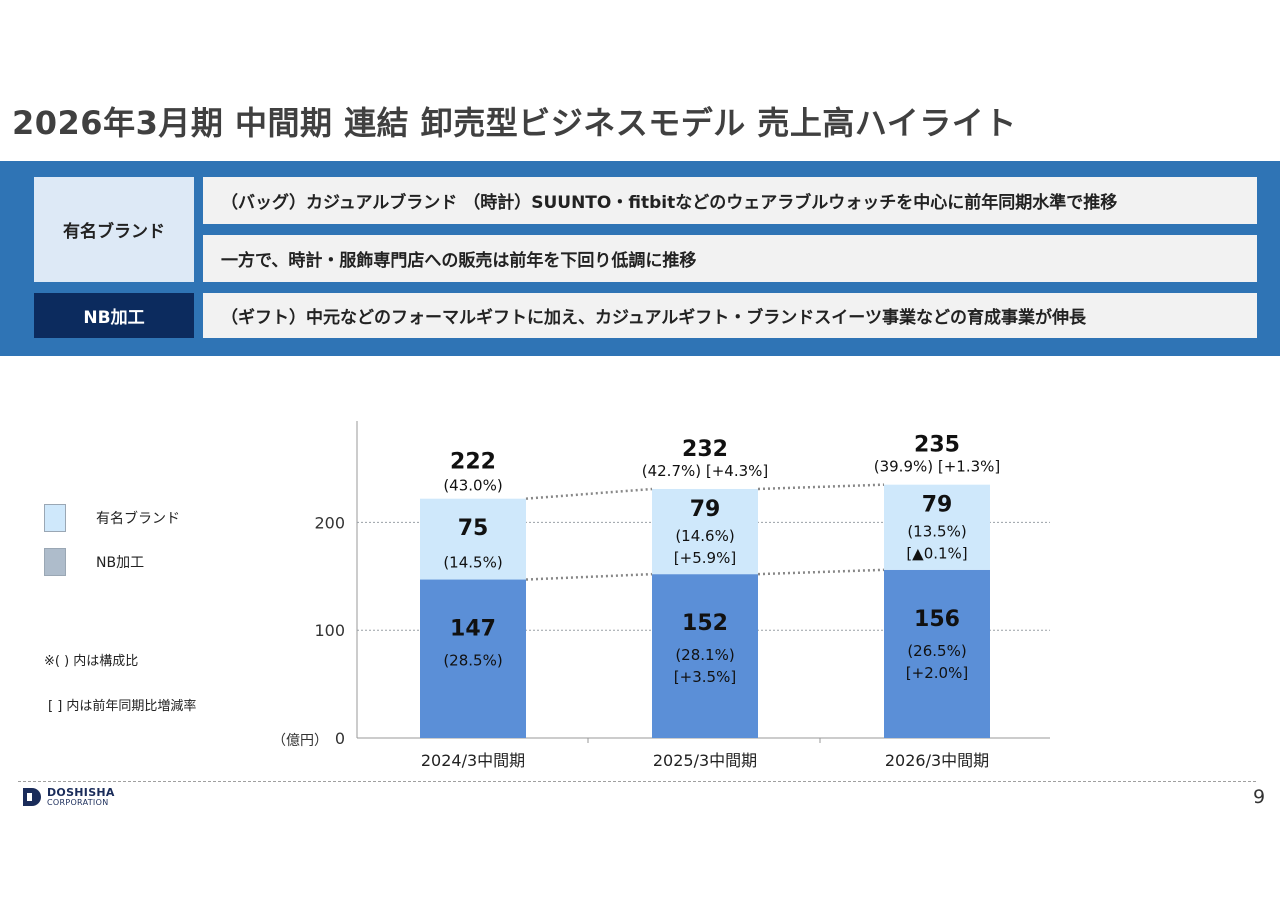 The width and height of the screenshot is (1280, 905). Describe the element at coordinates (122, 706) in the screenshot. I see `note-growth: [ ] 内は前年同期比増減率` at that location.